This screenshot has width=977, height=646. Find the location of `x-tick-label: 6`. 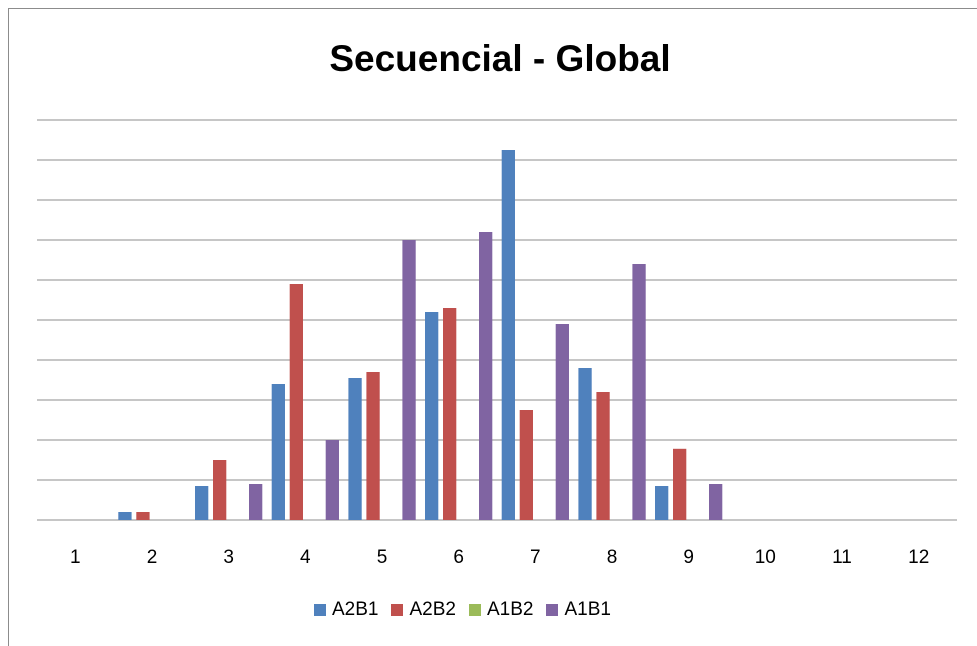

x-tick-label: 6 is located at coordinates (458, 557).